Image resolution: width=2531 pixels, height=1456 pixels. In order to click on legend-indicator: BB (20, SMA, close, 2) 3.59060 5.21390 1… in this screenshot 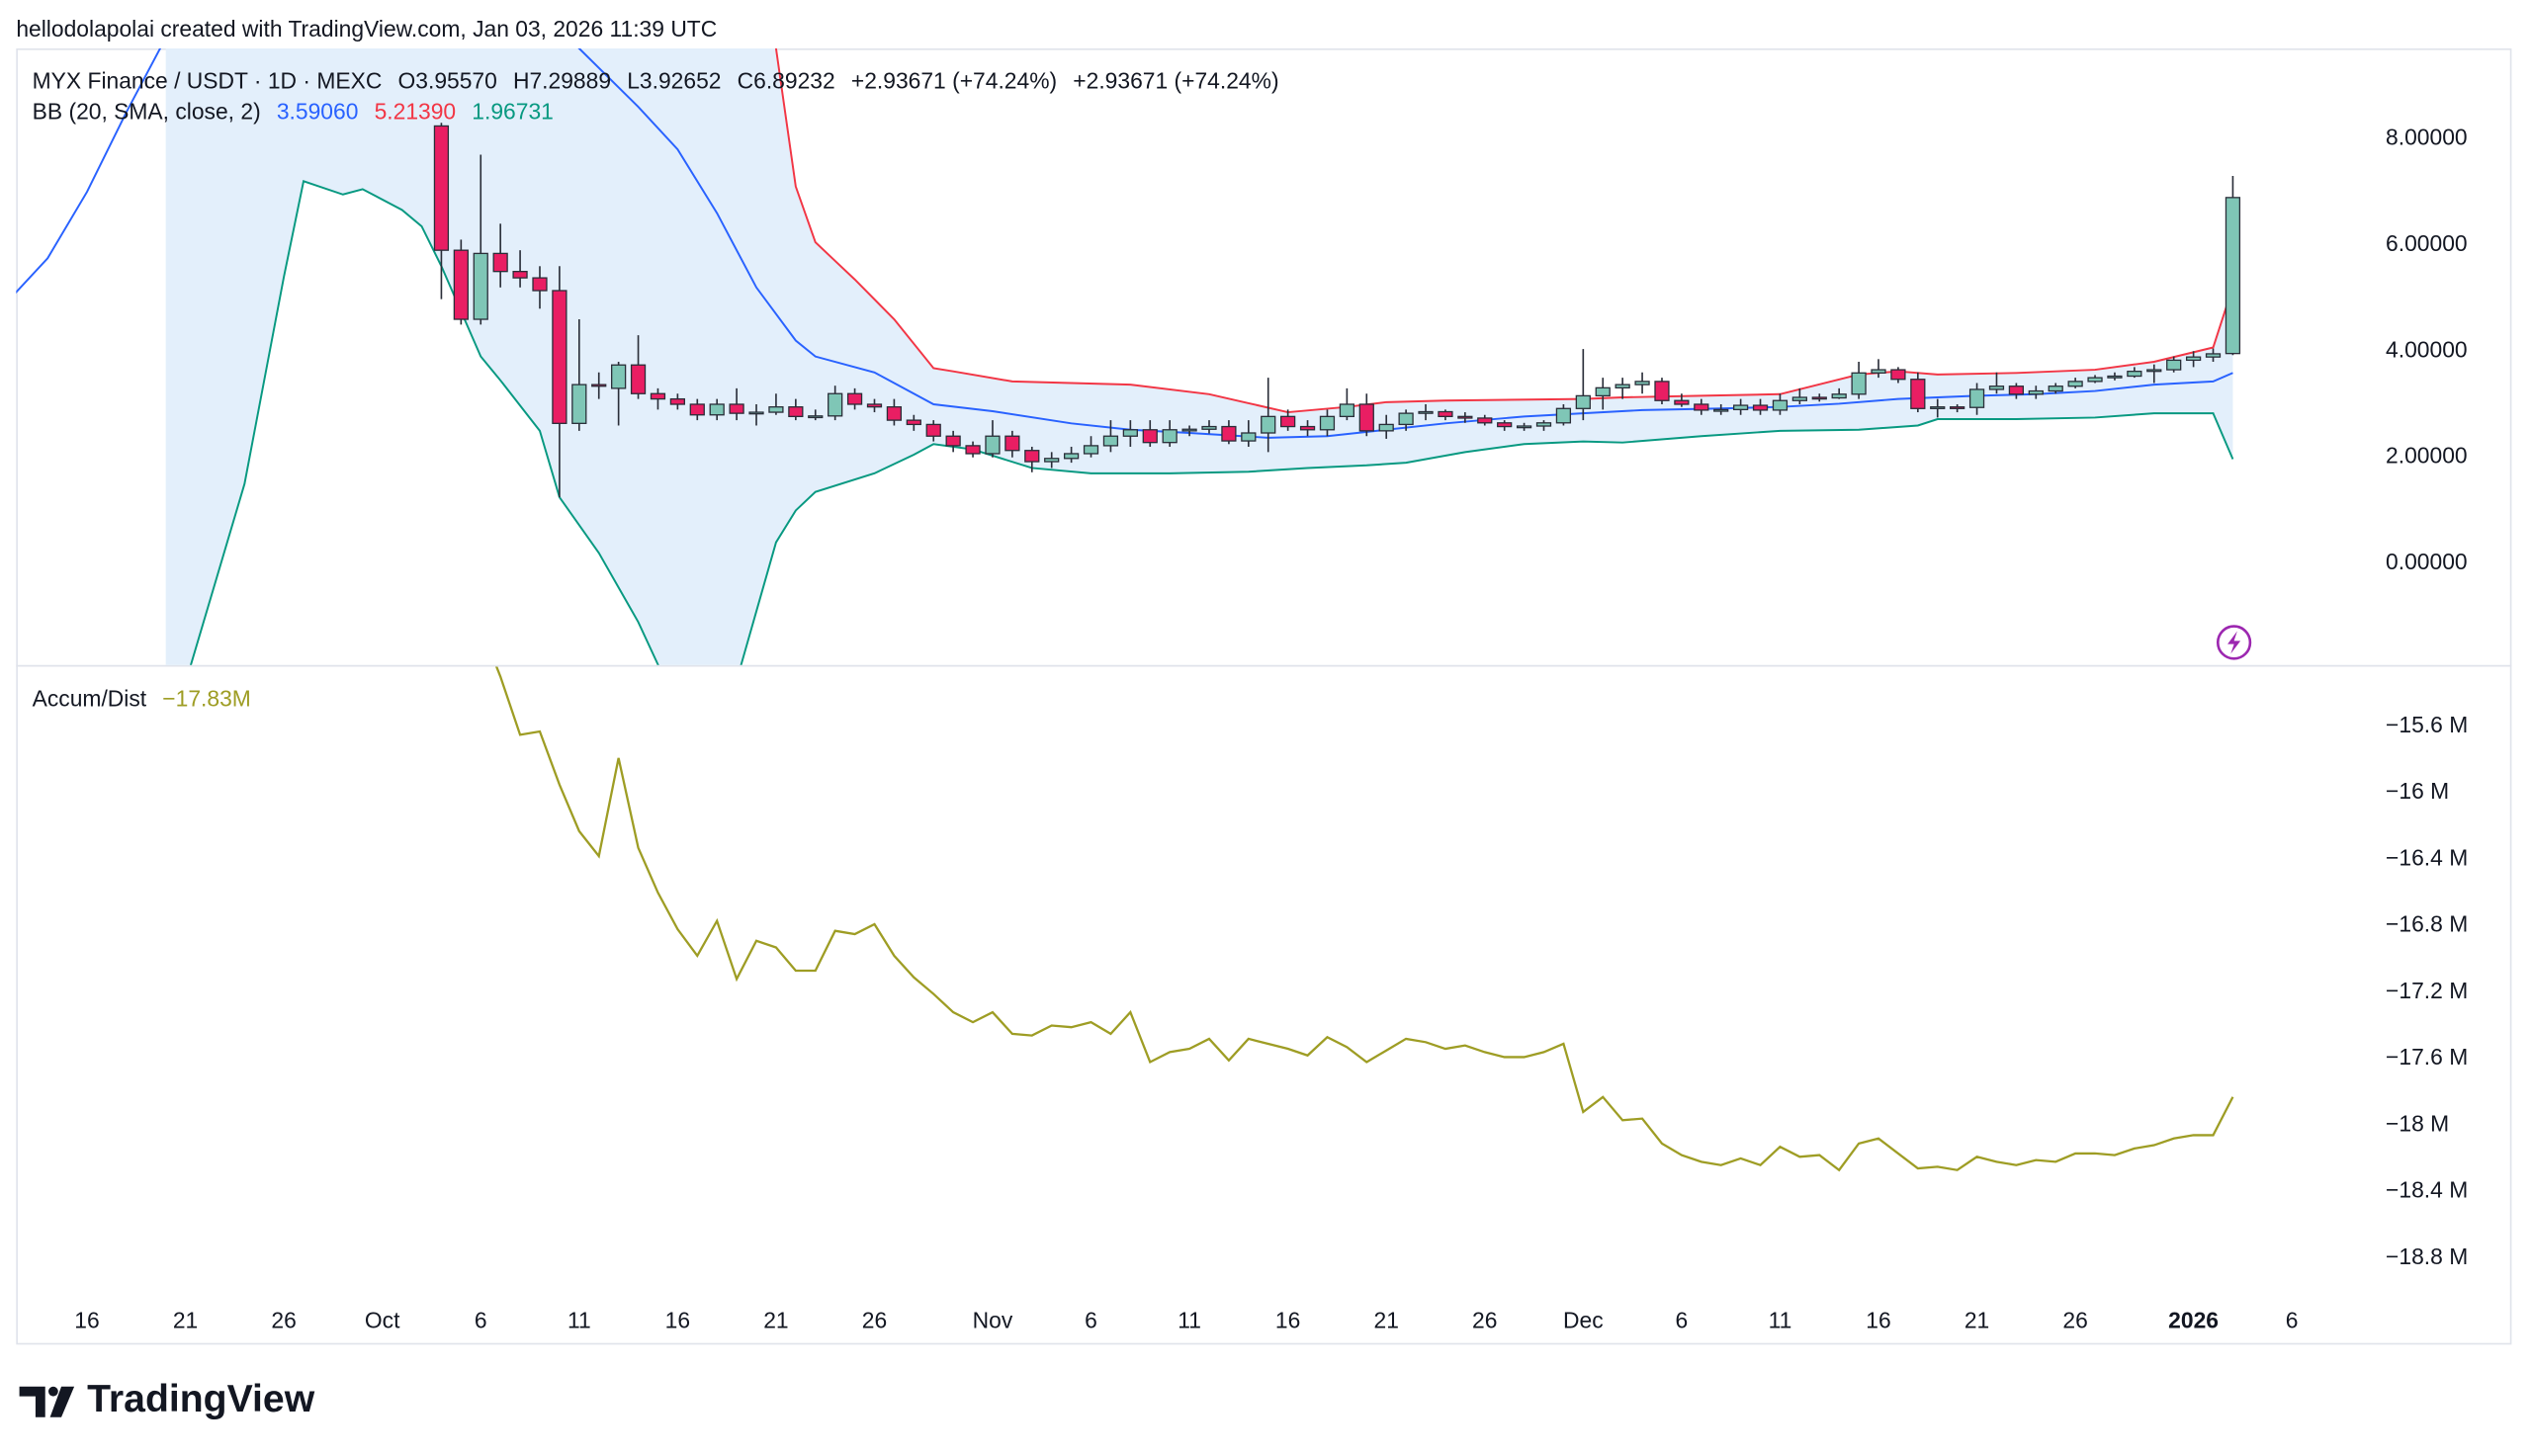, I will do `click(294, 111)`.